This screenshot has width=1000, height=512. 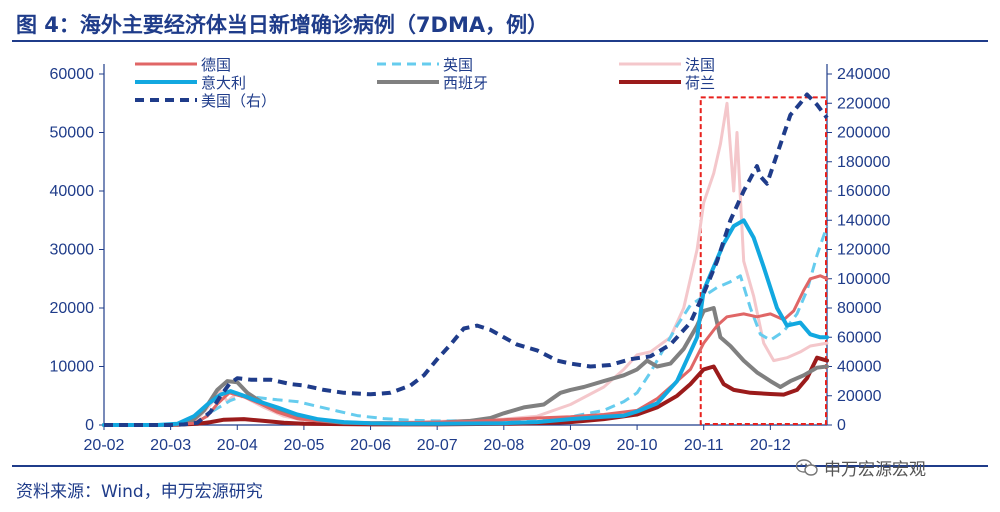 What do you see at coordinates (237, 445) in the screenshot?
I see `x-tick-label: 20-04` at bounding box center [237, 445].